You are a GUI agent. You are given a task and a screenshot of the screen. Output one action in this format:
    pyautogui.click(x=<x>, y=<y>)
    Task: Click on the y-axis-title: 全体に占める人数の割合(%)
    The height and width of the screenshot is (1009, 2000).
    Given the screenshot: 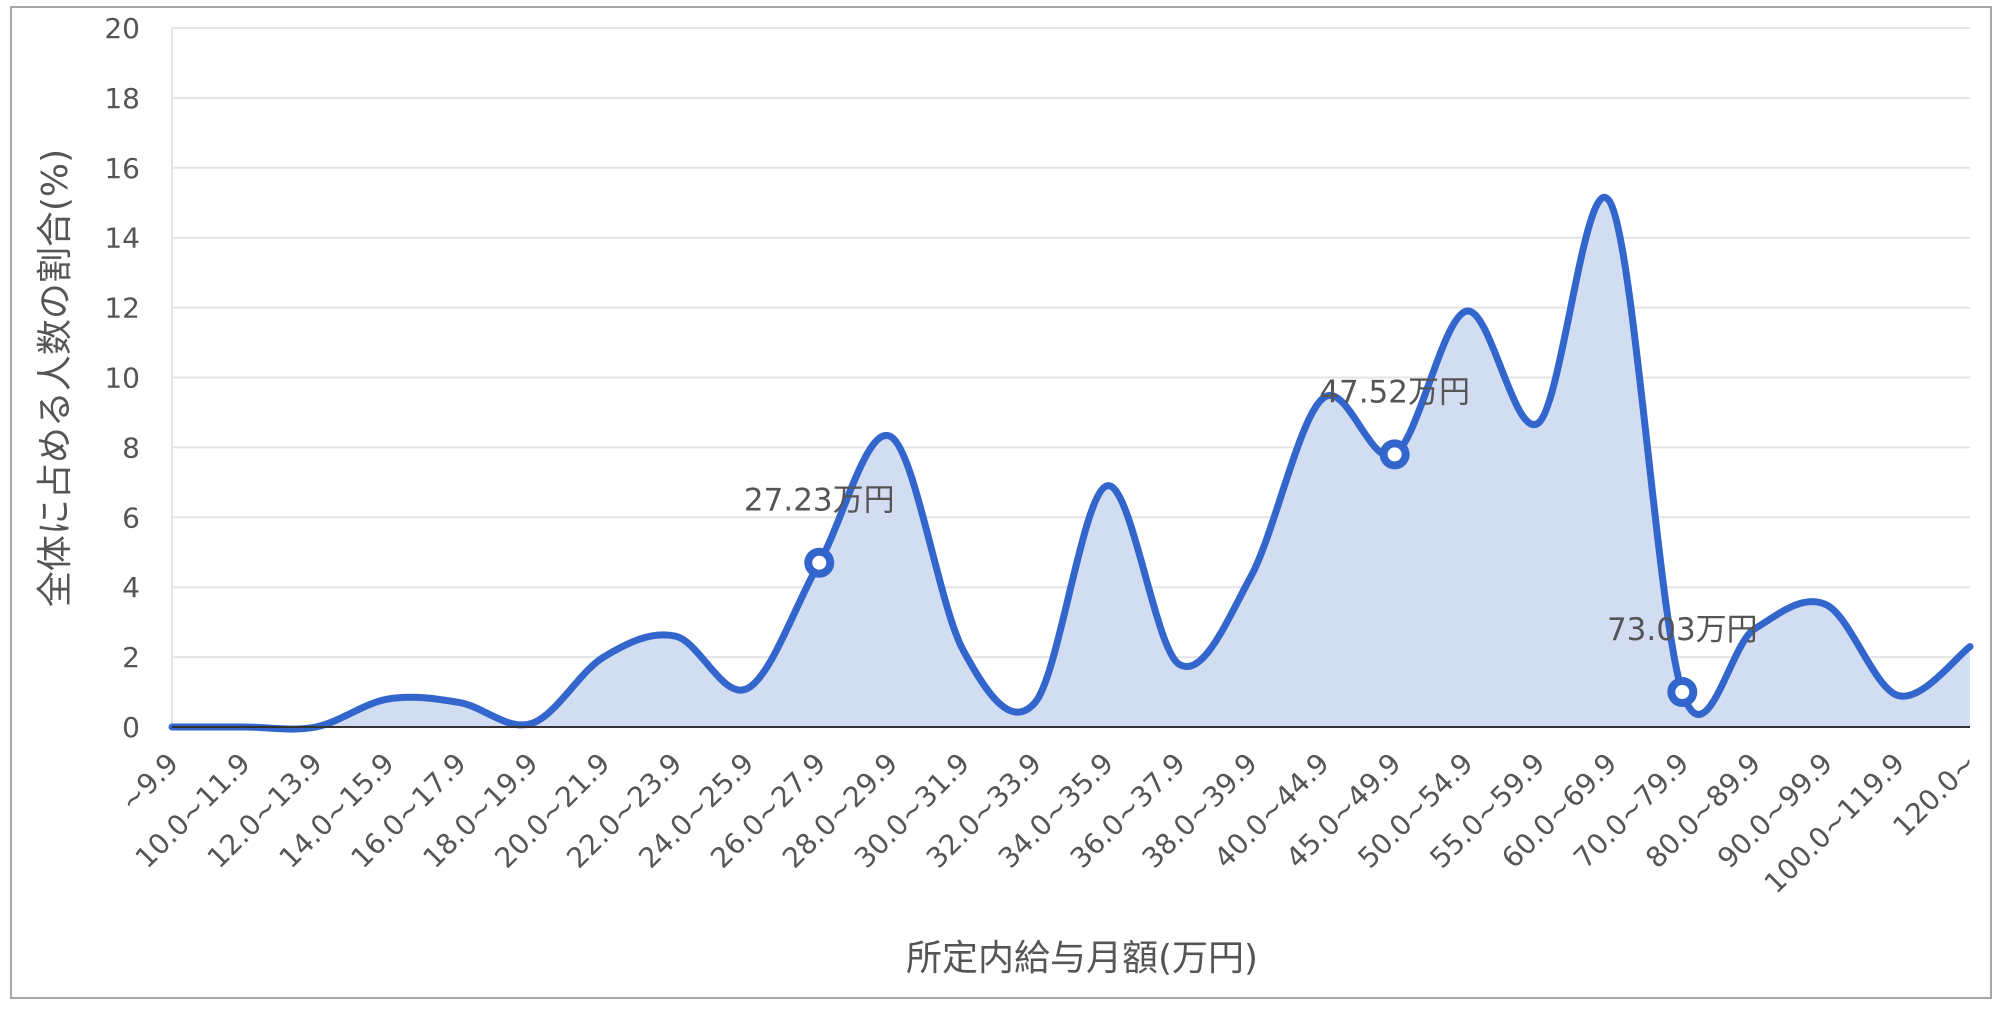 What is the action you would take?
    pyautogui.click(x=55, y=378)
    